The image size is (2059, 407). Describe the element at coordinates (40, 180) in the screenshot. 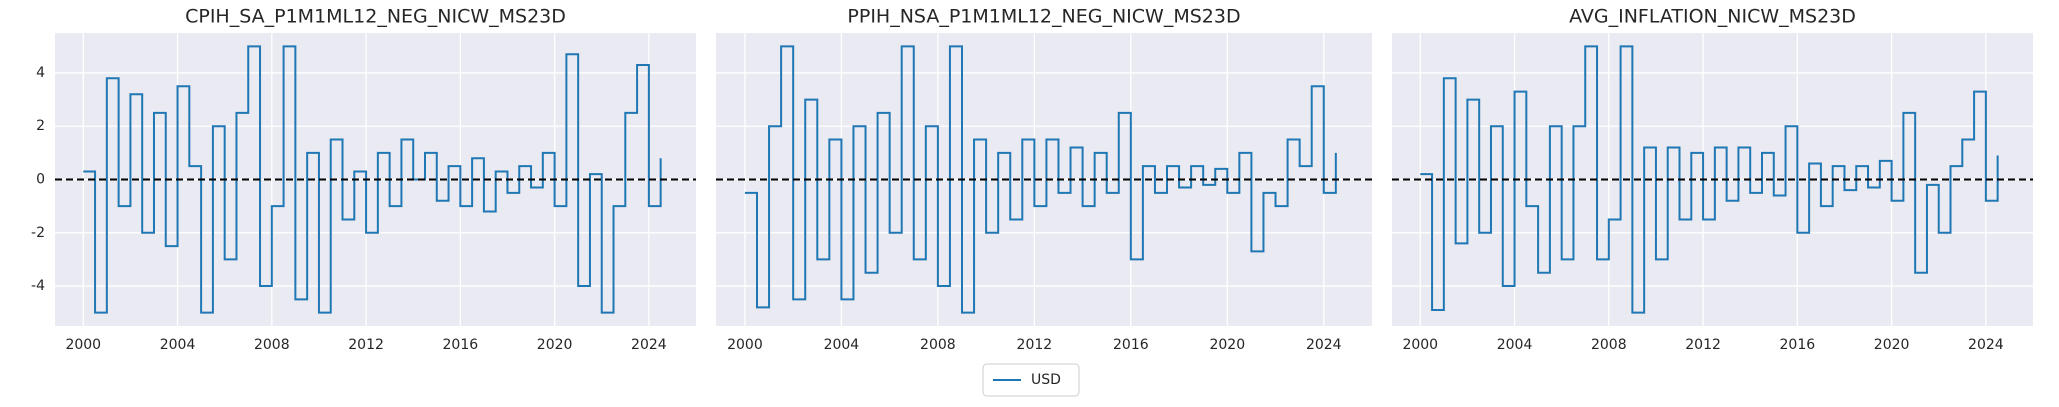

I see `y-tick-label: 0` at that location.